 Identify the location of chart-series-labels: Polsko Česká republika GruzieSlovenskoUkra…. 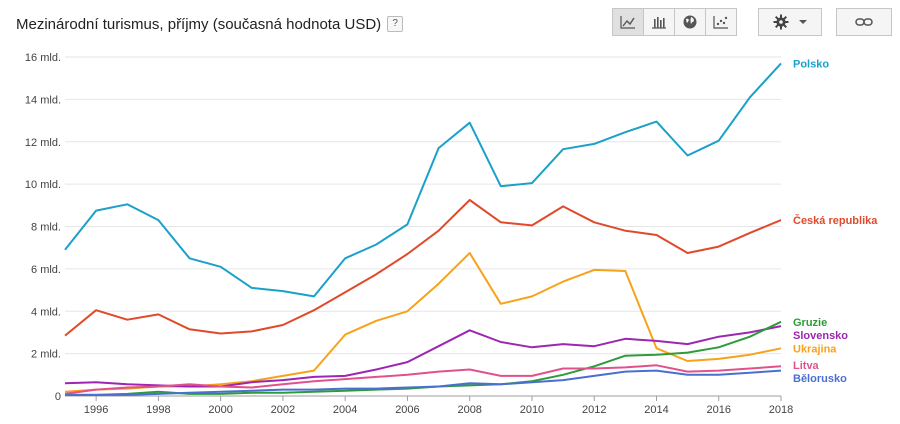
(835, 221).